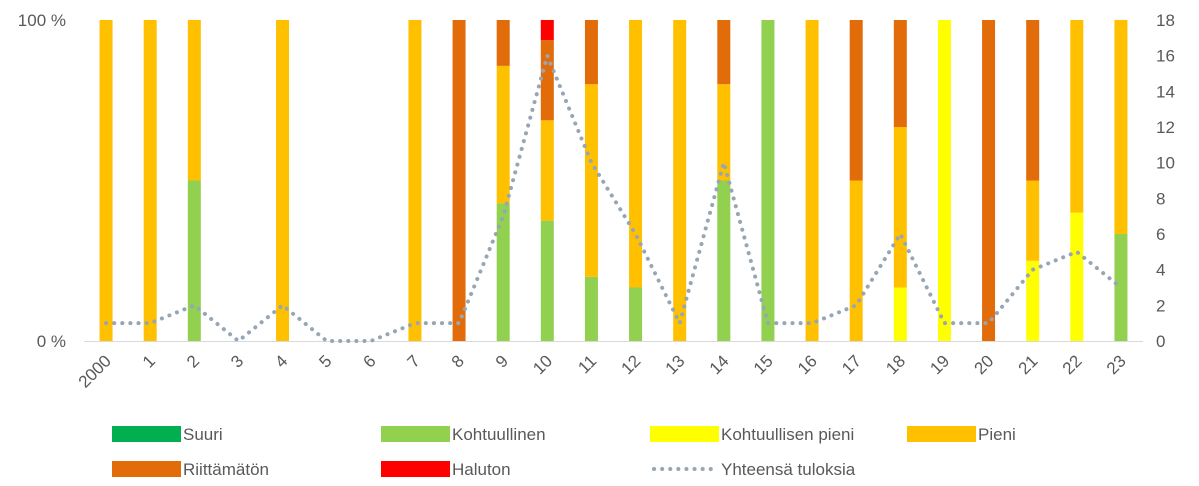  Describe the element at coordinates (458, 361) in the screenshot. I see `x-tick-label: 8` at that location.